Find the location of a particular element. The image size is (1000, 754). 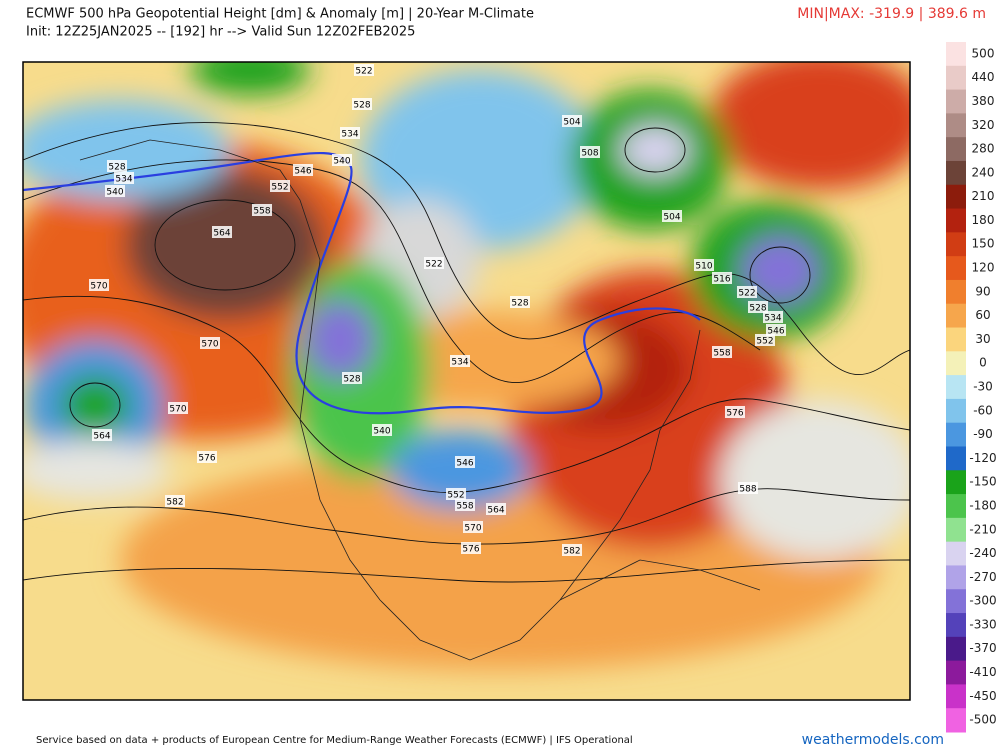

contour-label: 564 is located at coordinates (101, 437).